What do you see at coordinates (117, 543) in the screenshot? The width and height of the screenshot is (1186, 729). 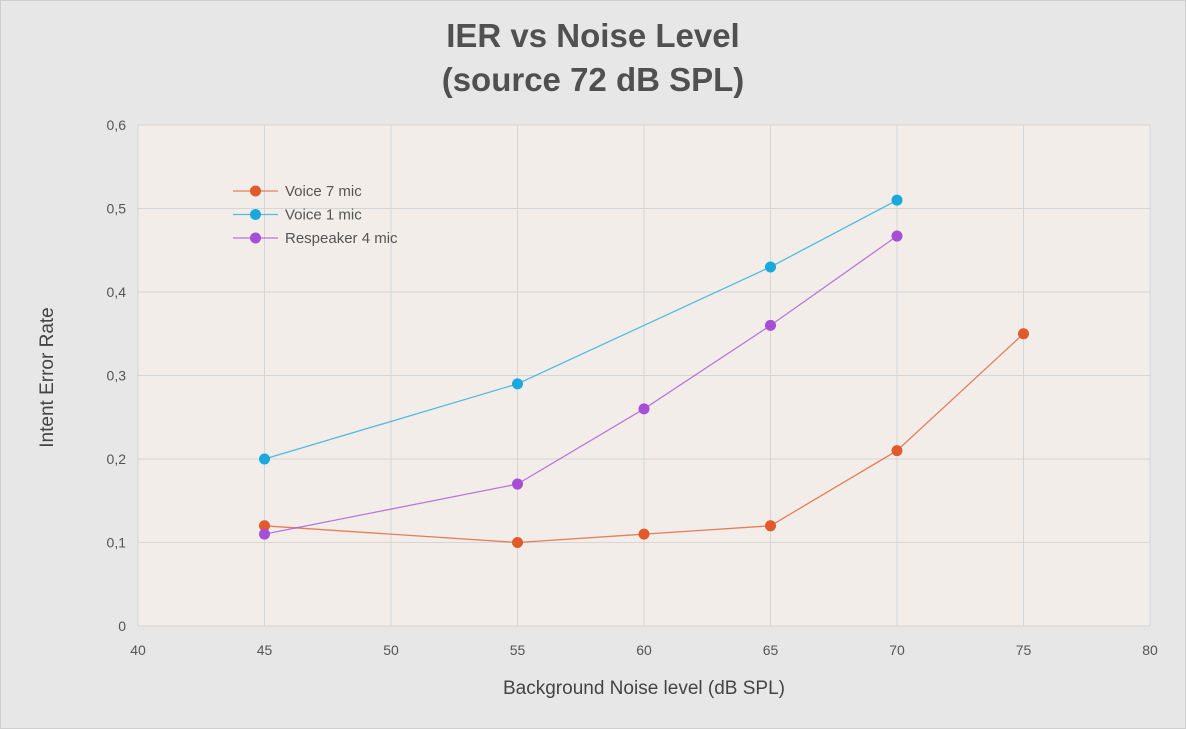 I see `y-tick-label: 0,1` at bounding box center [117, 543].